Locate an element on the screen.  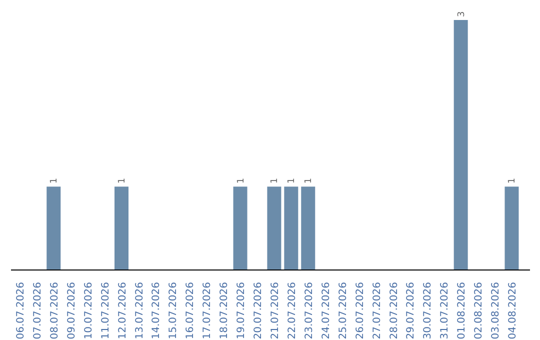
x-tick-label: 16.07.2026 is located at coordinates (190, 311).